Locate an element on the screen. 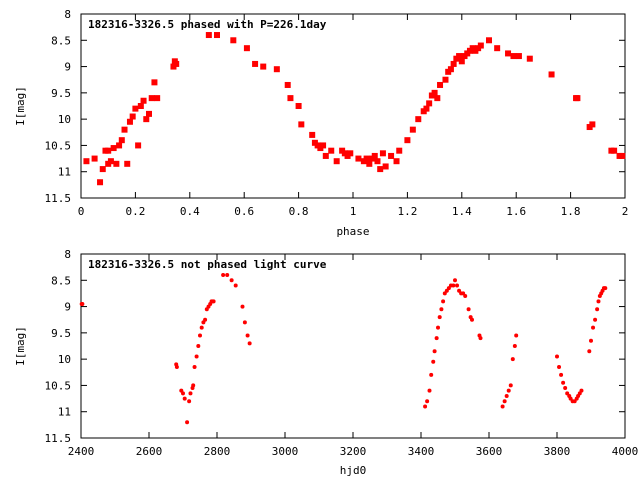 The width and height of the screenshot is (640, 480). x-tick-label: 0 is located at coordinates (81, 211).